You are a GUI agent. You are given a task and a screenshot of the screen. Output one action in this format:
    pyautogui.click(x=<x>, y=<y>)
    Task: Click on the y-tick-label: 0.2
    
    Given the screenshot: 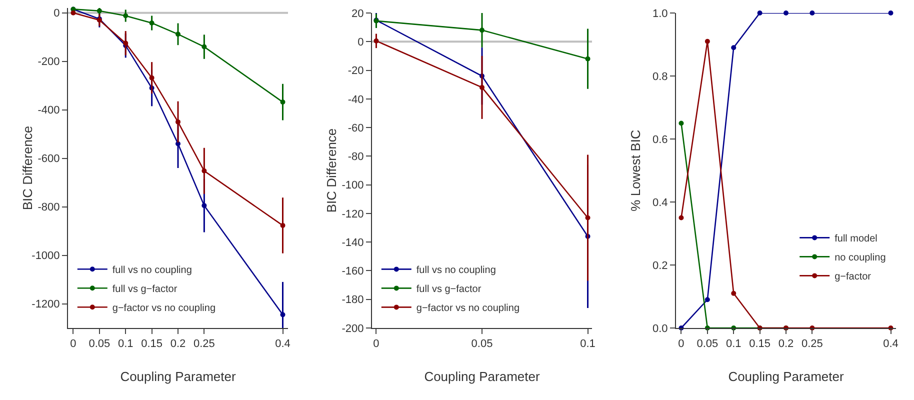 What is the action you would take?
    pyautogui.click(x=660, y=266)
    